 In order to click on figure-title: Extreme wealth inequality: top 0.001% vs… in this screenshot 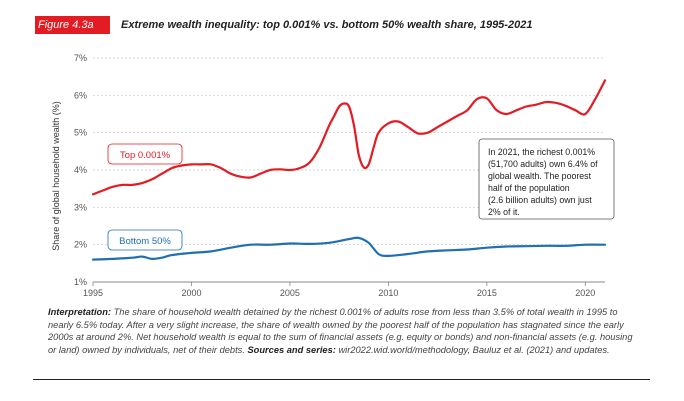, I will do `click(327, 25)`.